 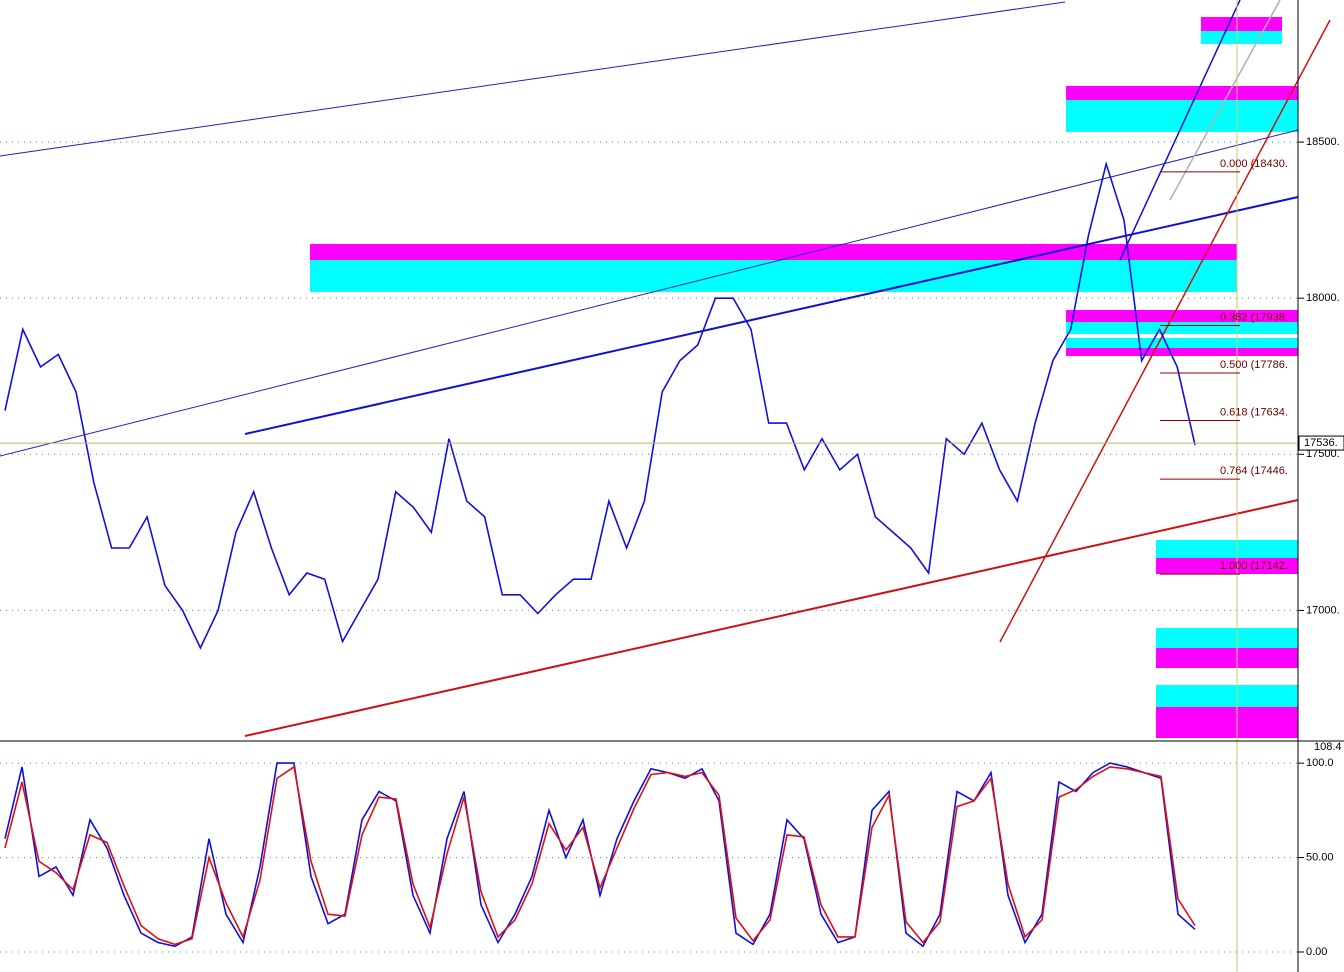 I want to click on top-label-box, so click(x=1321, y=747).